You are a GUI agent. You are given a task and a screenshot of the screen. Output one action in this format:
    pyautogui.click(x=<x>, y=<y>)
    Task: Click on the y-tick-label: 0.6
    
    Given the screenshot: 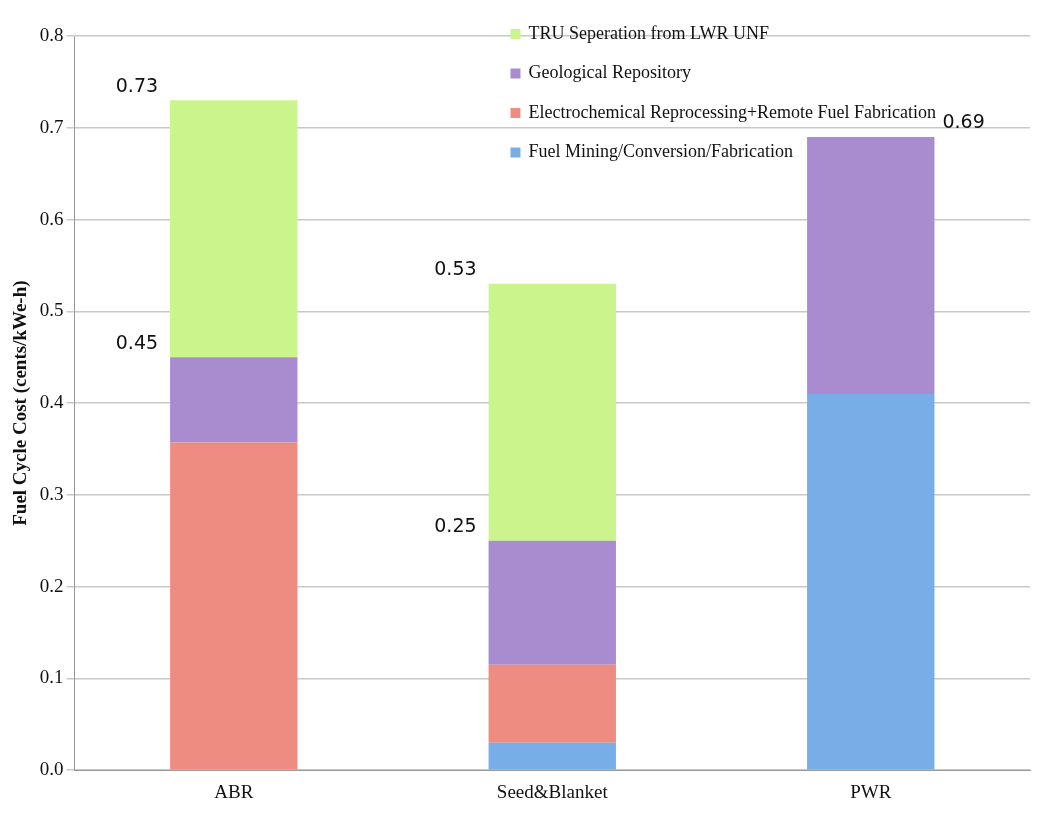 What is the action you would take?
    pyautogui.click(x=51, y=218)
    